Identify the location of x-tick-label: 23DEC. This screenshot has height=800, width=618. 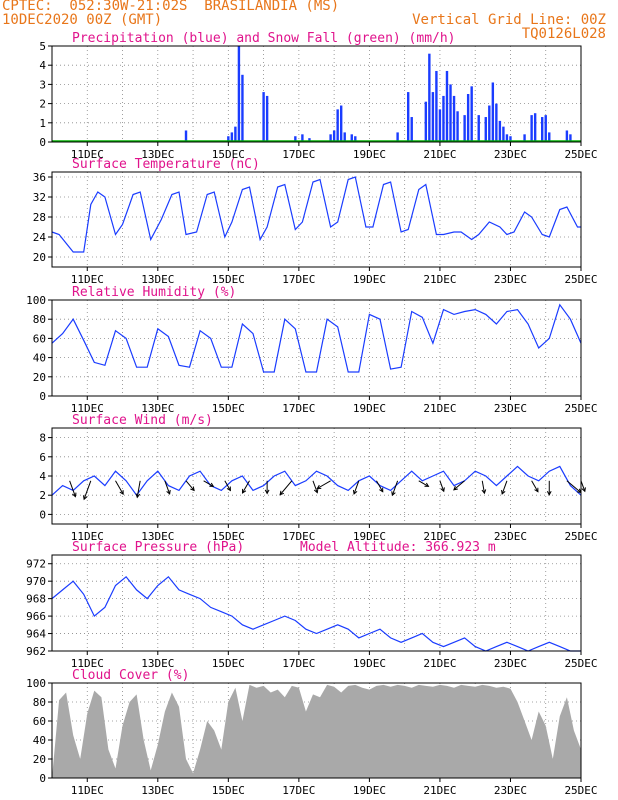
(510, 536).